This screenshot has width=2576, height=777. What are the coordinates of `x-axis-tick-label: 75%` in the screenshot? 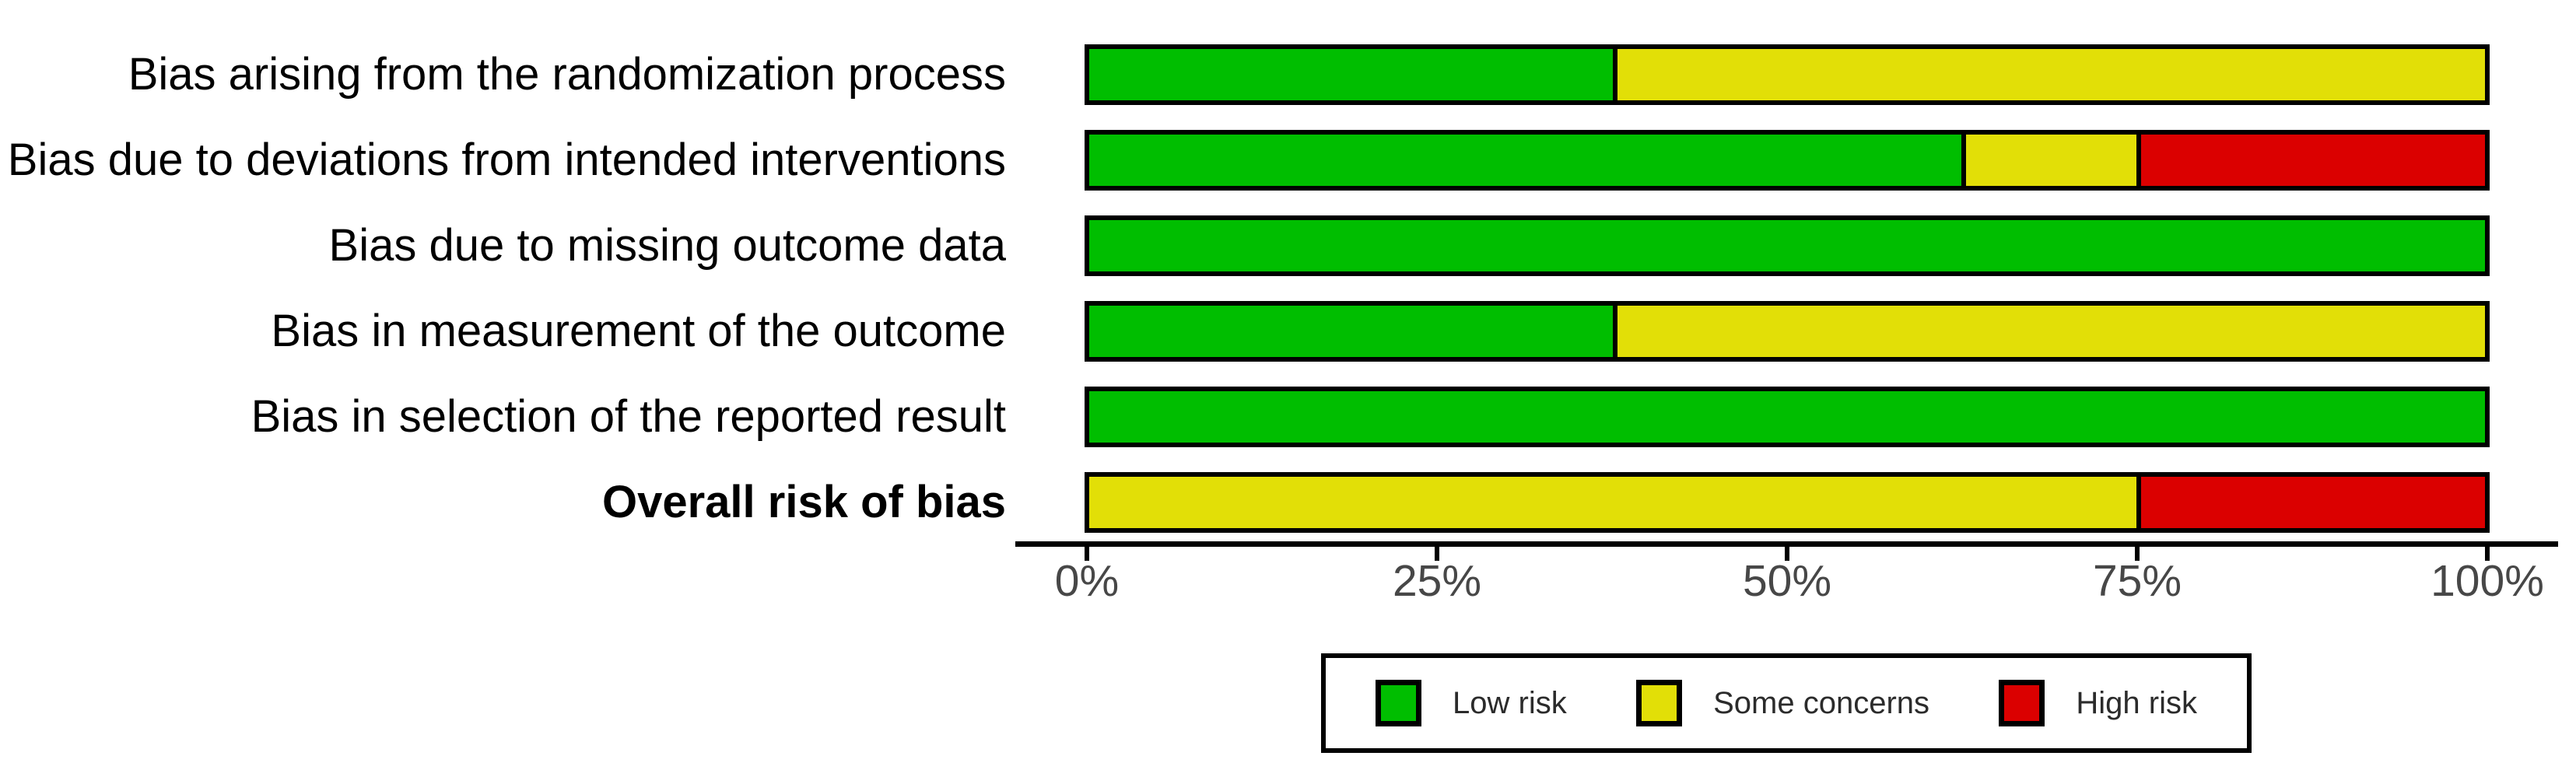 It's located at (2137, 581).